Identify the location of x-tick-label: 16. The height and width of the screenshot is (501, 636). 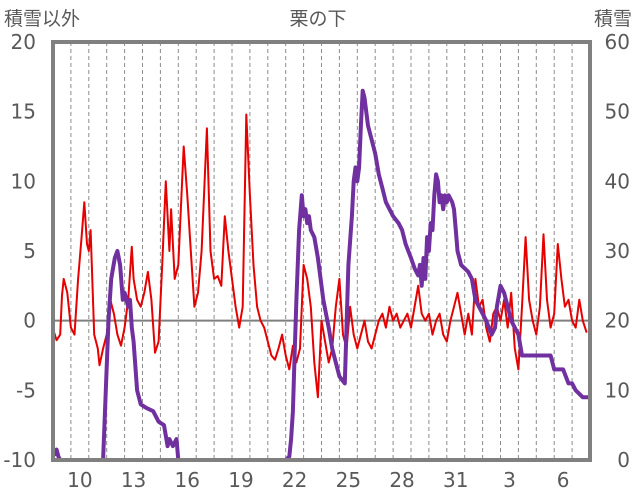
(187, 480).